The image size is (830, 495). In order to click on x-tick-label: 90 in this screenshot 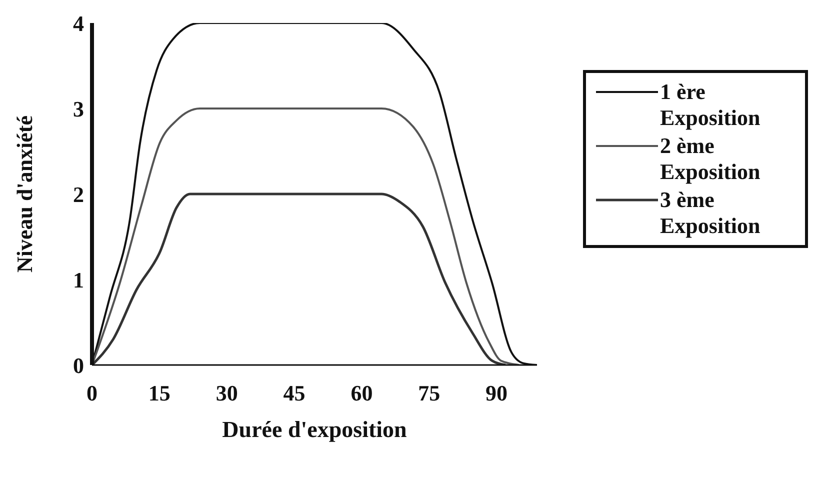, I will do `click(497, 393)`.